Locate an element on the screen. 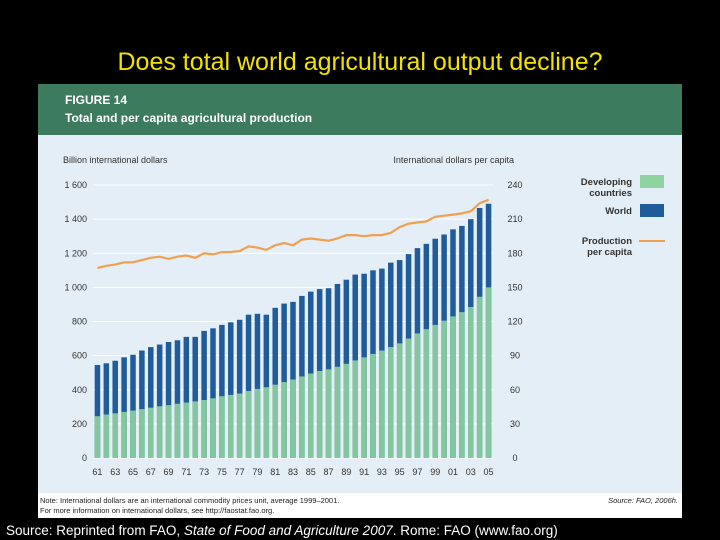  x-tick-label: 83 is located at coordinates (293, 472).